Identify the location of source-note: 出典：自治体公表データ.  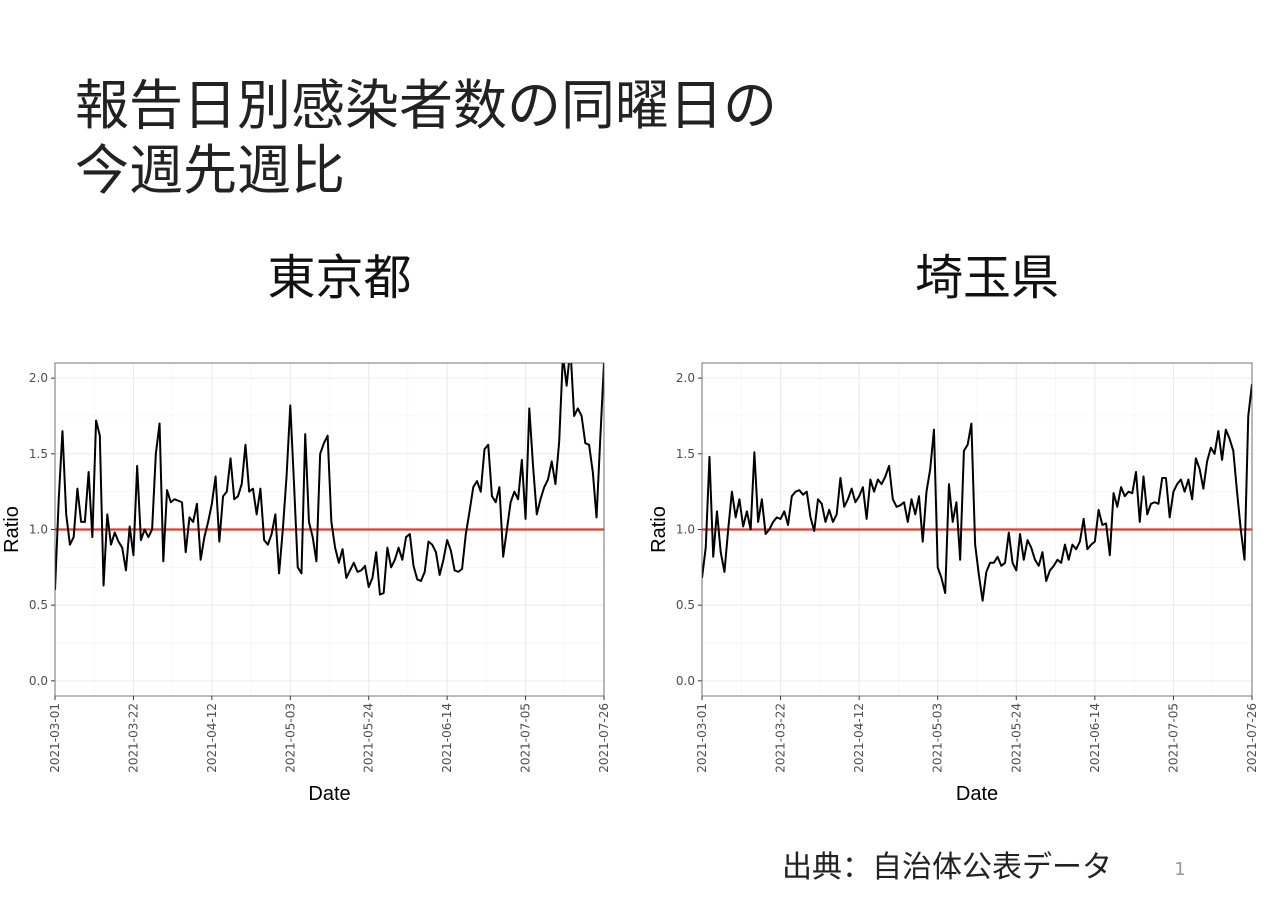
(947, 867).